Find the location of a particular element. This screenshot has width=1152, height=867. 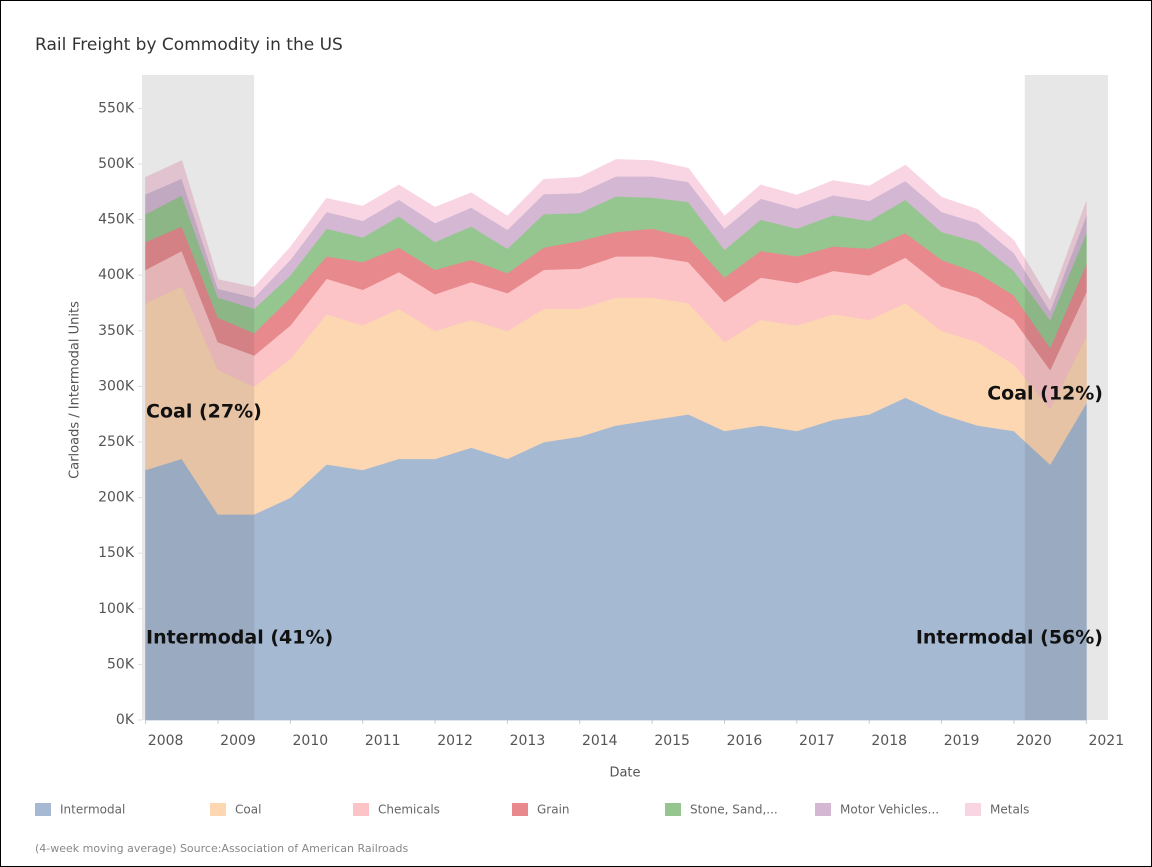

annotation: Intermodal (56%) is located at coordinates (1009, 638).